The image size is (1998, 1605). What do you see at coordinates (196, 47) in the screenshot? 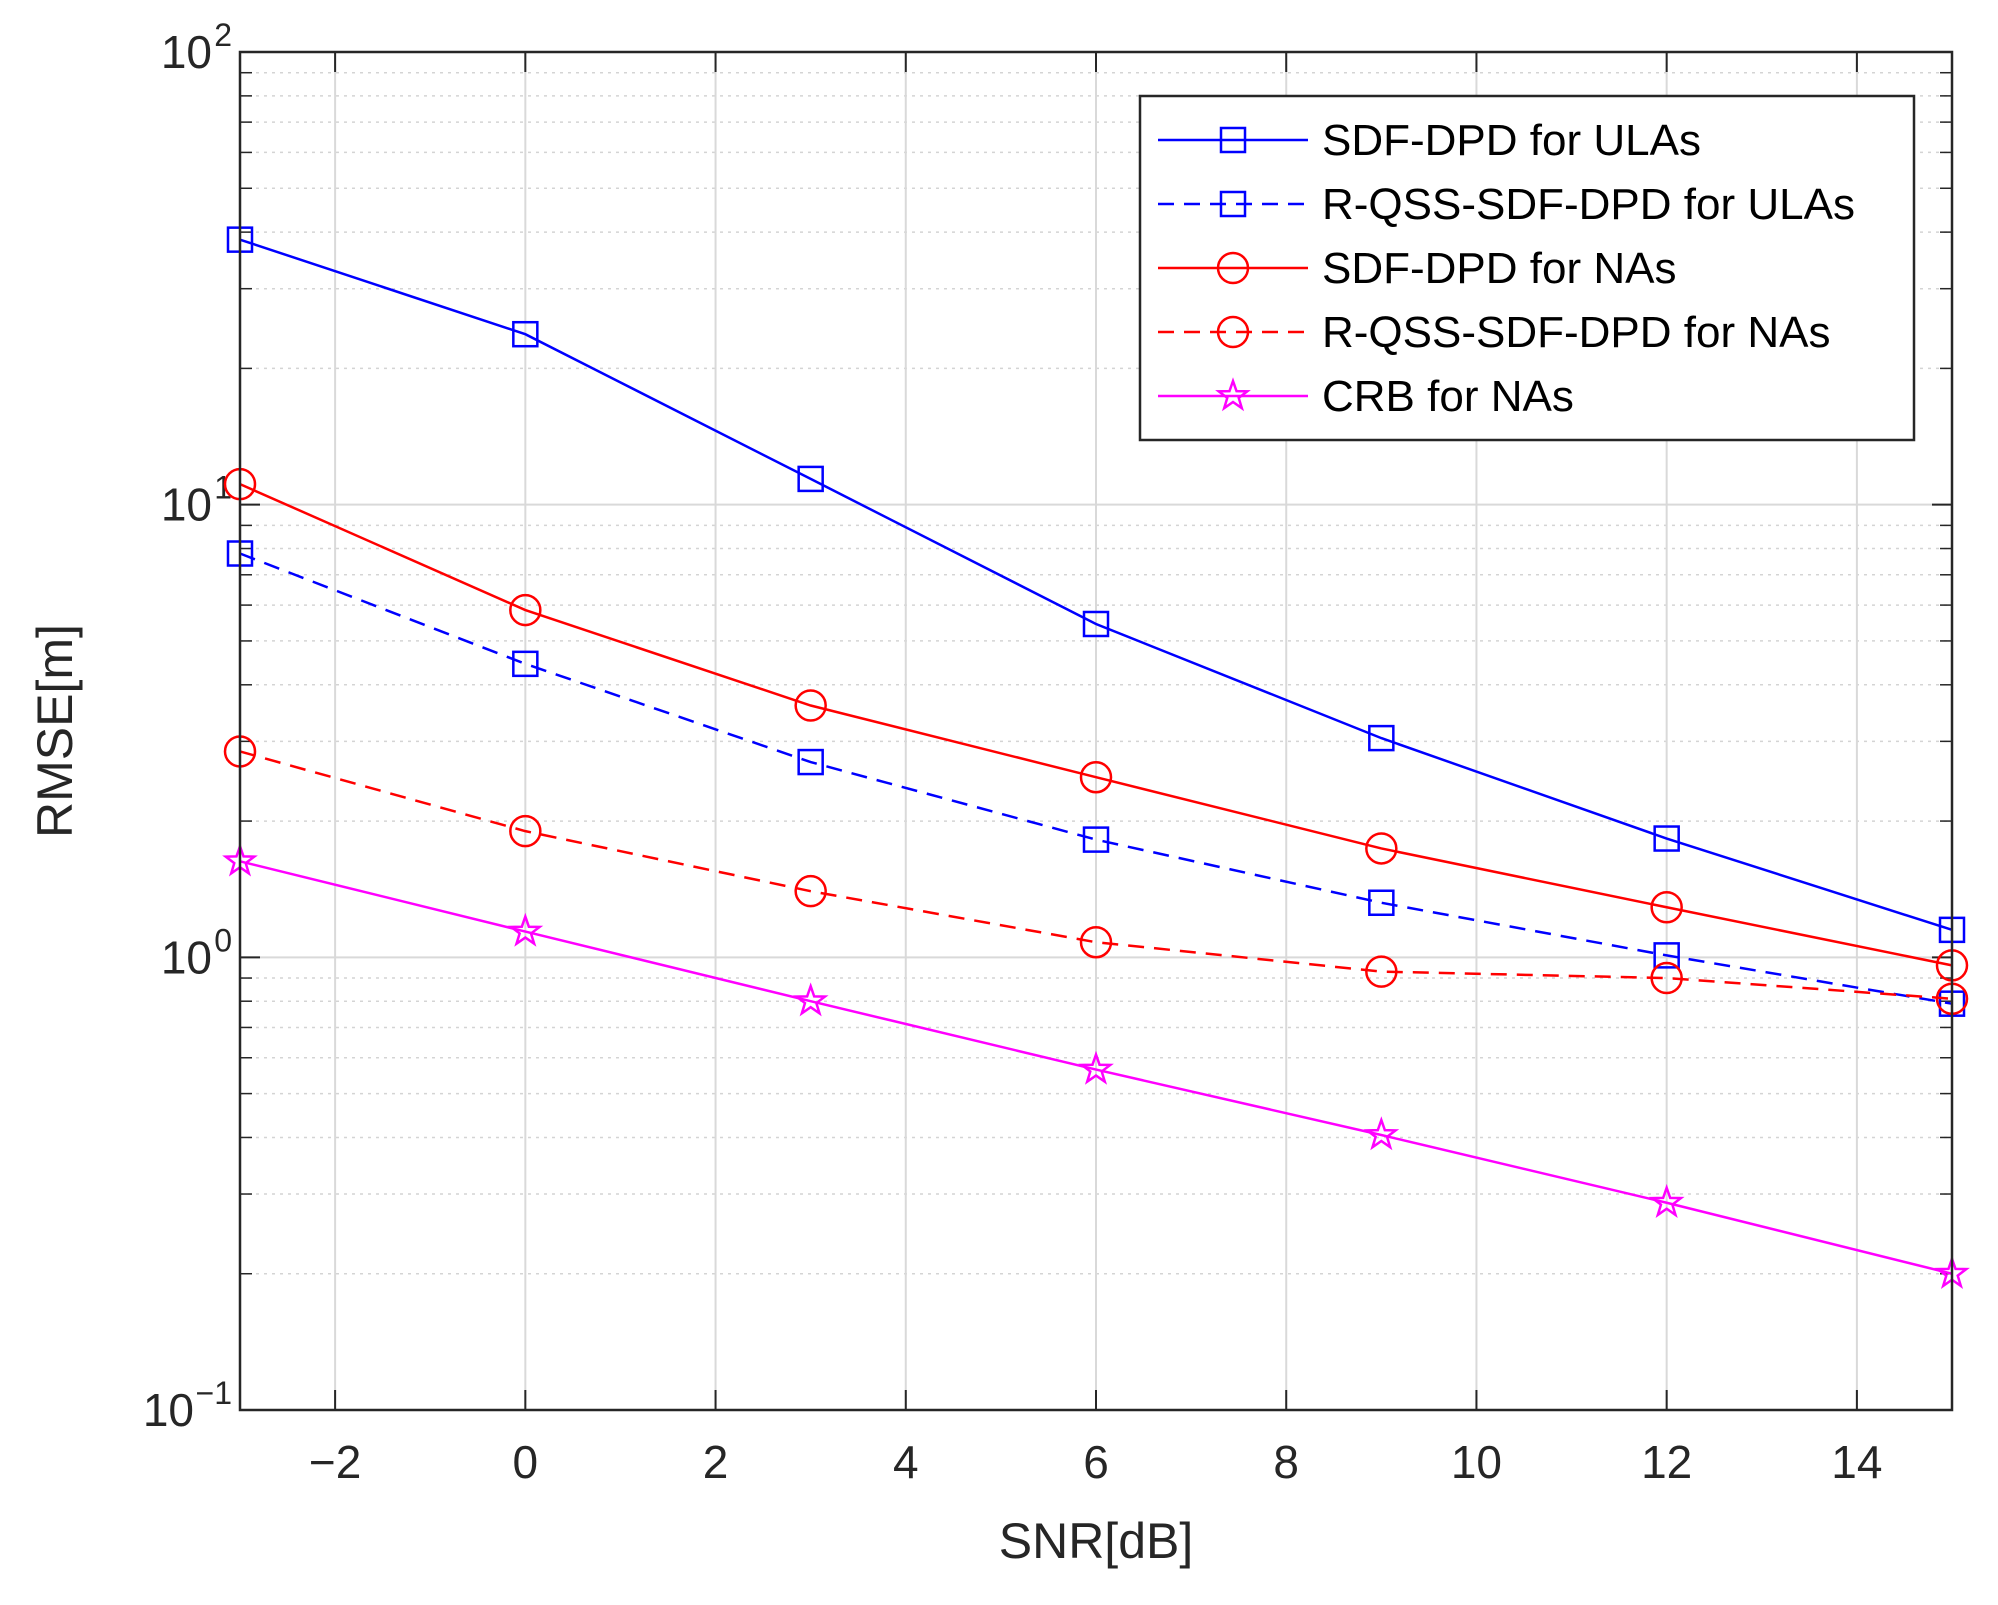
I see `y-tick-label: 10²` at bounding box center [196, 47].